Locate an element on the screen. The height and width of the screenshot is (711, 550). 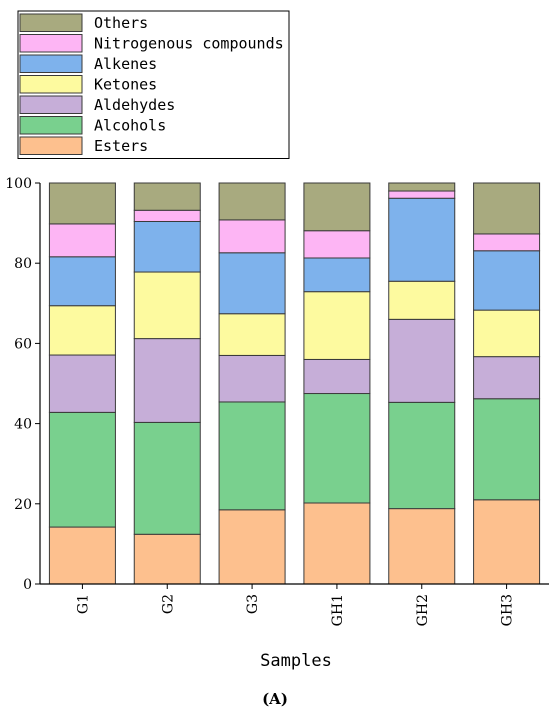
bar-segment-gh1-others is located at coordinates (337, 207).